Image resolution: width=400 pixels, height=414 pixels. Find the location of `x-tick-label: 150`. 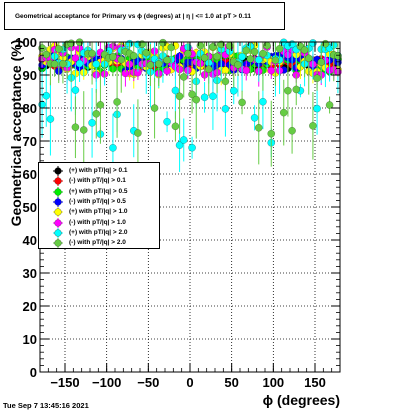

x-tick-label: 150 is located at coordinates (315, 382).